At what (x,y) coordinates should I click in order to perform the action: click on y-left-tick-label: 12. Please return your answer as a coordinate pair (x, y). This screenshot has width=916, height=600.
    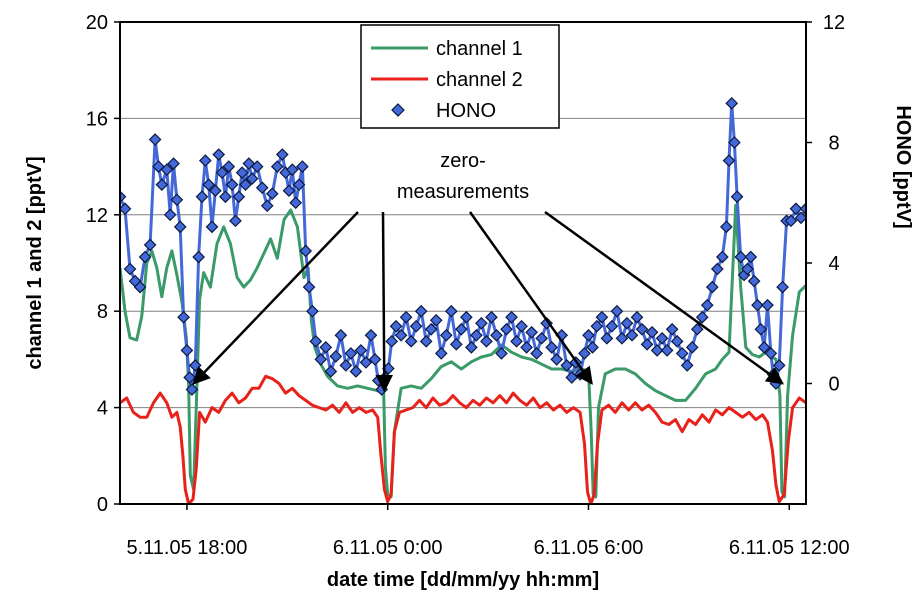
    Looking at the image, I should click on (97, 216).